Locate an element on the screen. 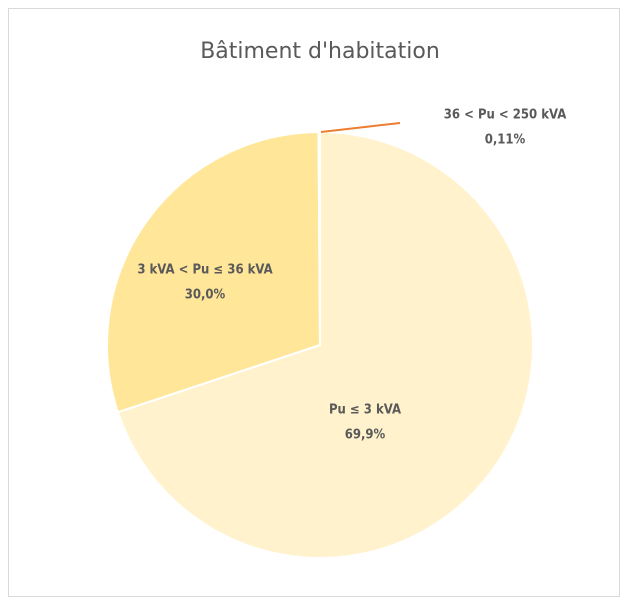  pie-slice is located at coordinates (319, 238).